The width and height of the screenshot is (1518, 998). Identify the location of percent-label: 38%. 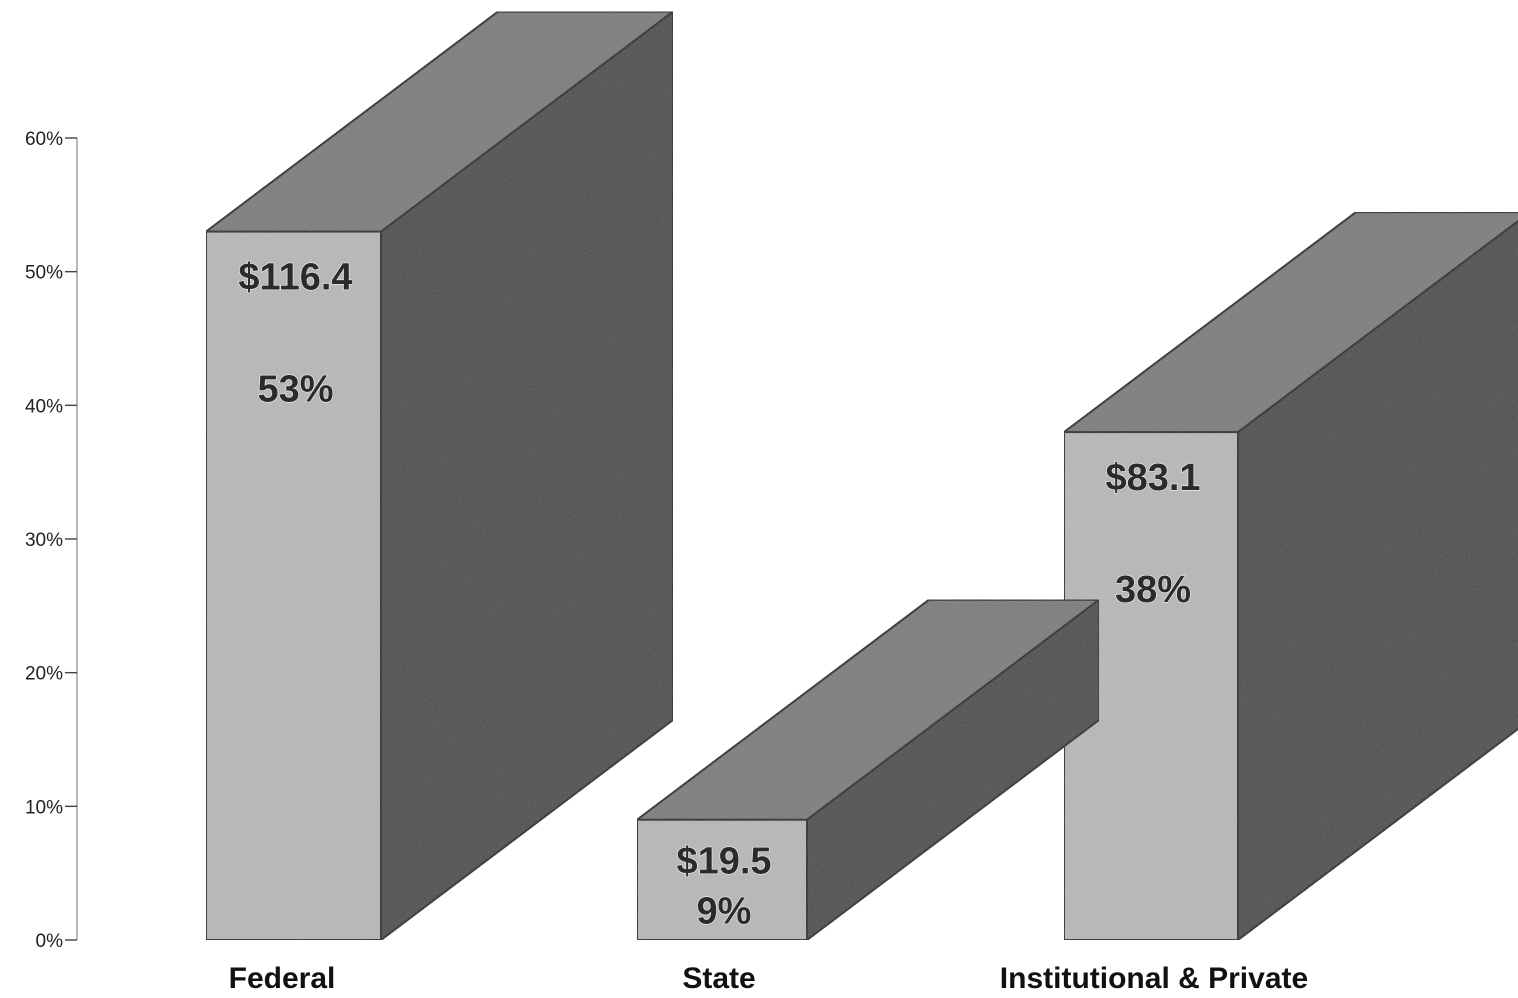
(1153, 590).